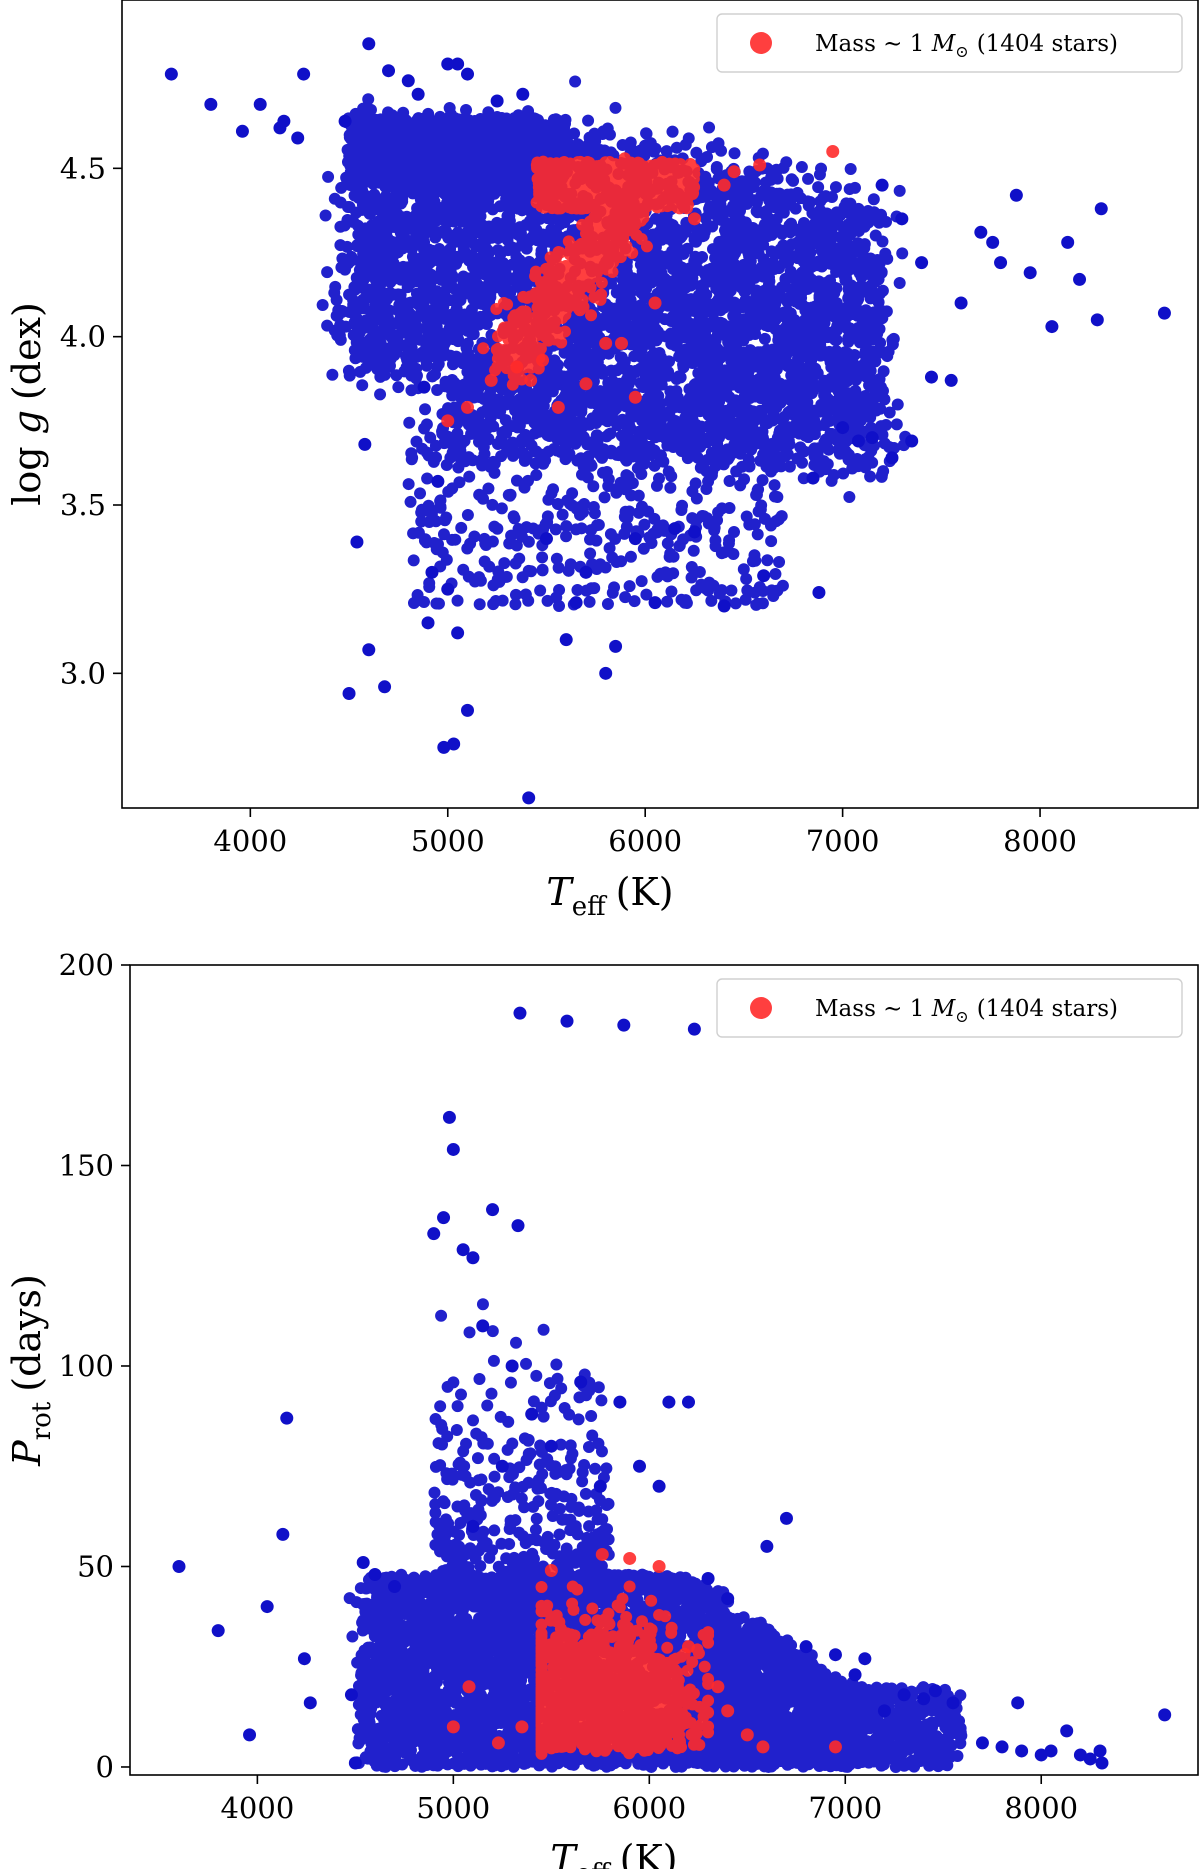 The image size is (1200, 1869). Describe the element at coordinates (83, 168) in the screenshot. I see `y-tick-label: 4.5` at that location.